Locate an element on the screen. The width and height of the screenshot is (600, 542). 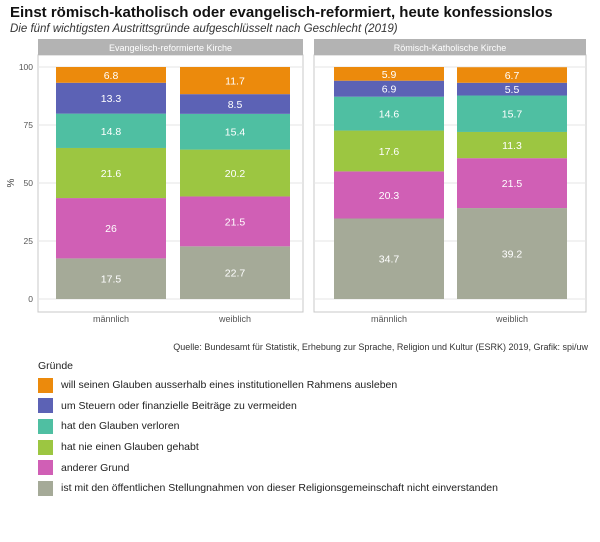
data-label: 26 is located at coordinates (111, 229).